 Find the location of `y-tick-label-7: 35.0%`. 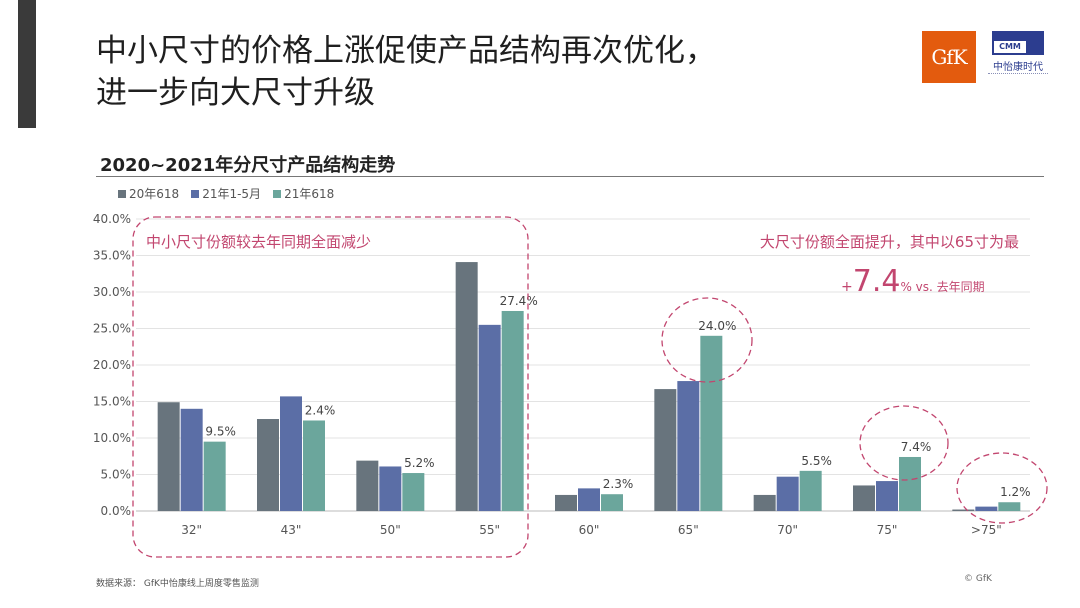

y-tick-label-7: 35.0% is located at coordinates (112, 256).